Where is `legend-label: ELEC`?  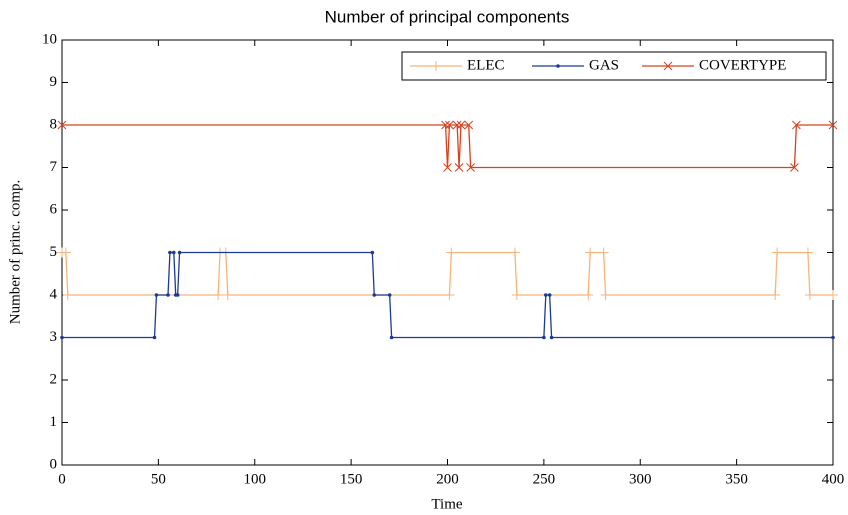 legend-label: ELEC is located at coordinates (486, 65).